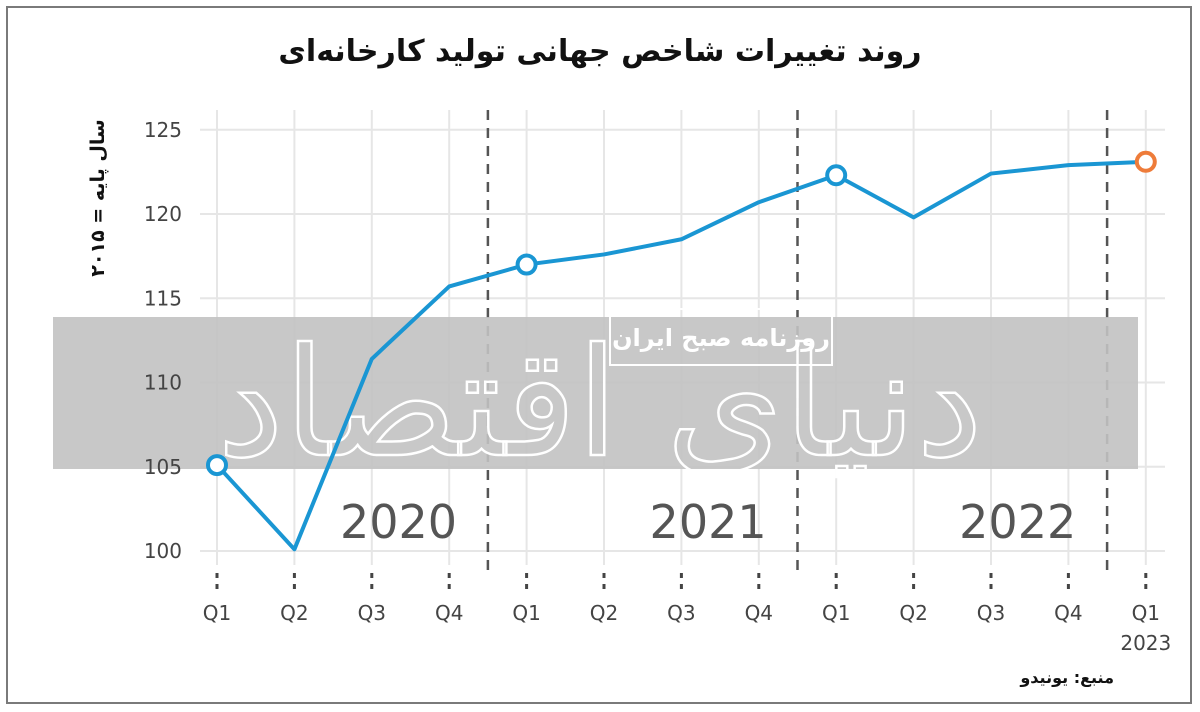  What do you see at coordinates (1017, 522) in the screenshot?
I see `year-label: 2022` at bounding box center [1017, 522].